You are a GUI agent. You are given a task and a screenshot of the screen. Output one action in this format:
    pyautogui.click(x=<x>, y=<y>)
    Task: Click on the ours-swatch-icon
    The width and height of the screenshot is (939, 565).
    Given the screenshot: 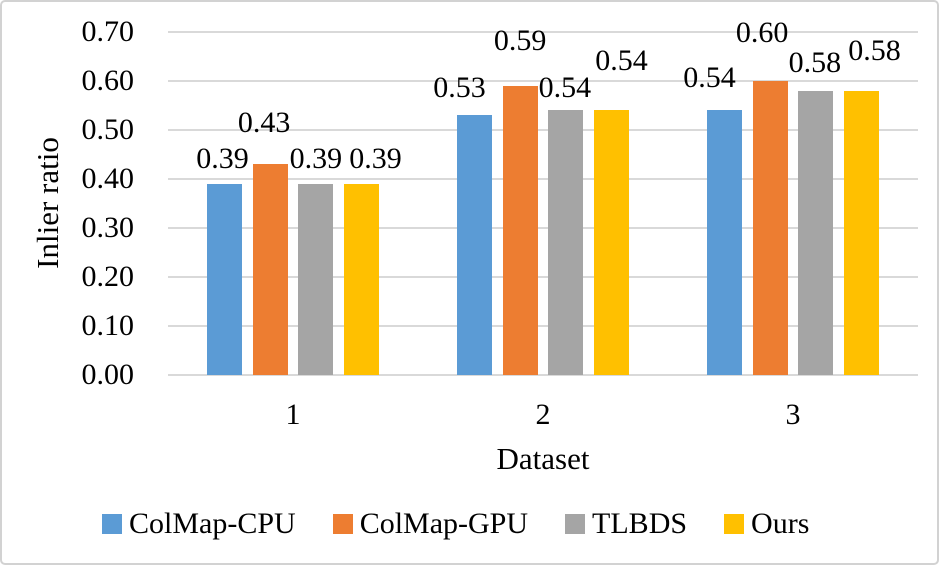 What is the action you would take?
    pyautogui.click(x=734, y=524)
    